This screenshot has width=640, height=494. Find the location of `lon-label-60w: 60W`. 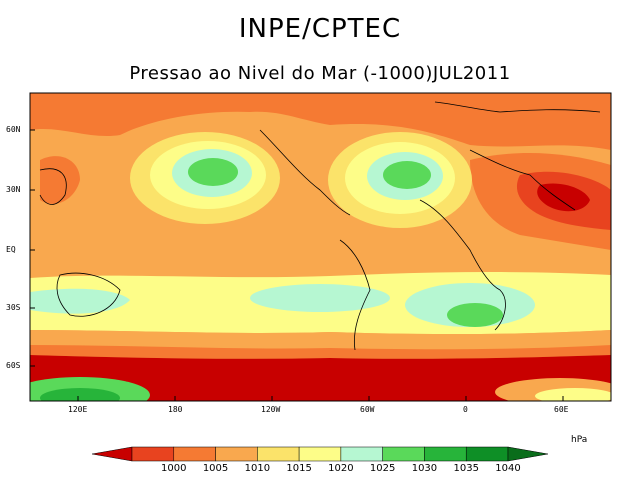

lon-label-60w: 60W is located at coordinates (367, 409).